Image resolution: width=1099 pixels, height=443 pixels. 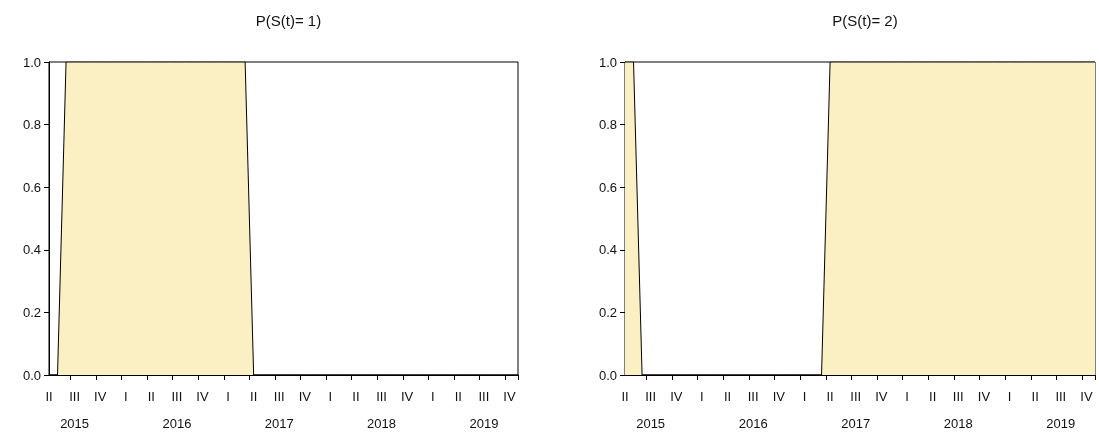 I want to click on chart-title: P(S(t)= 2), so click(x=865, y=20).